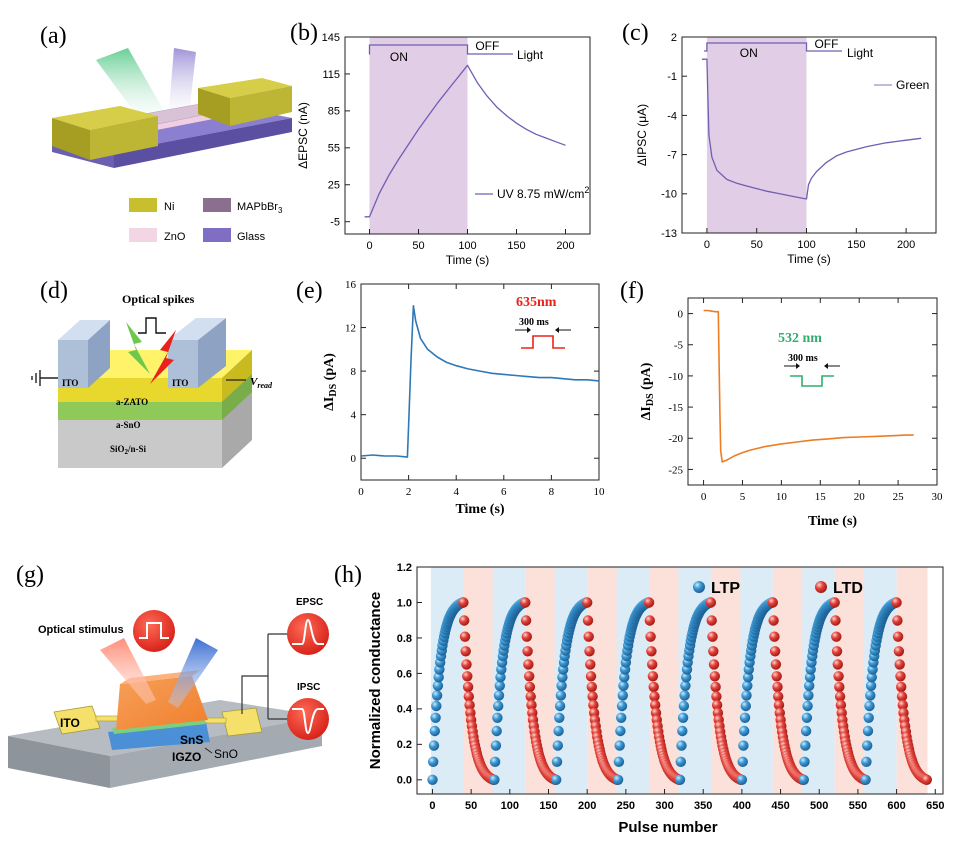 This screenshot has height=850, width=961. I want to click on y-tick-label: -4, so click(672, 116).